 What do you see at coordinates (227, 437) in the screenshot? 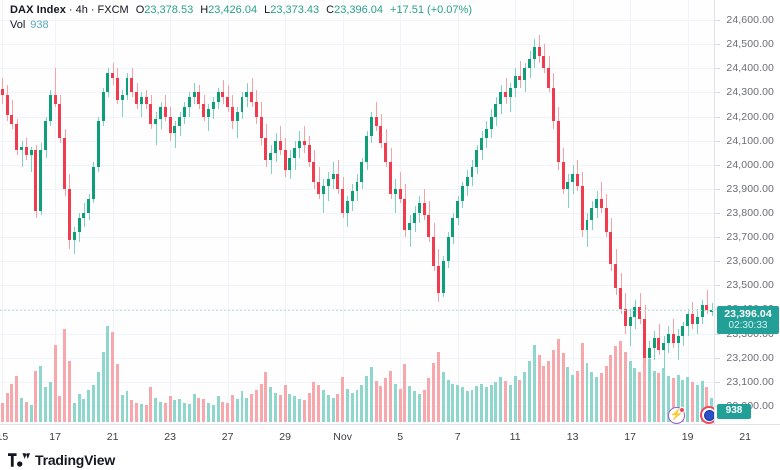
I see `time-tick-label: 27` at bounding box center [227, 437].